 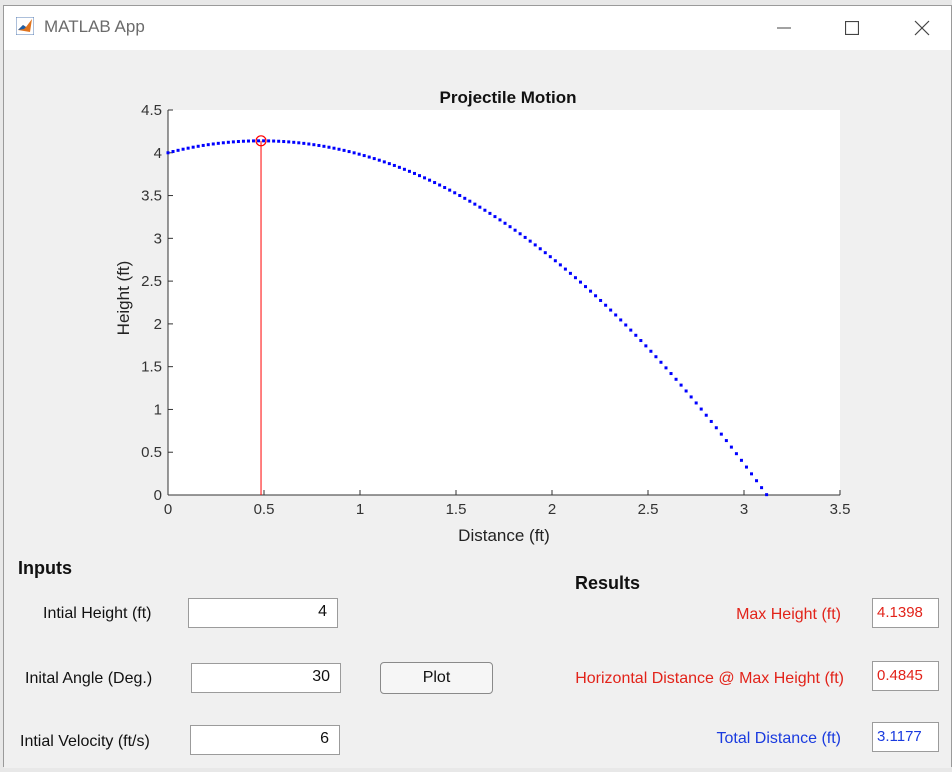 What do you see at coordinates (852, 28) in the screenshot?
I see `maximize-button` at bounding box center [852, 28].